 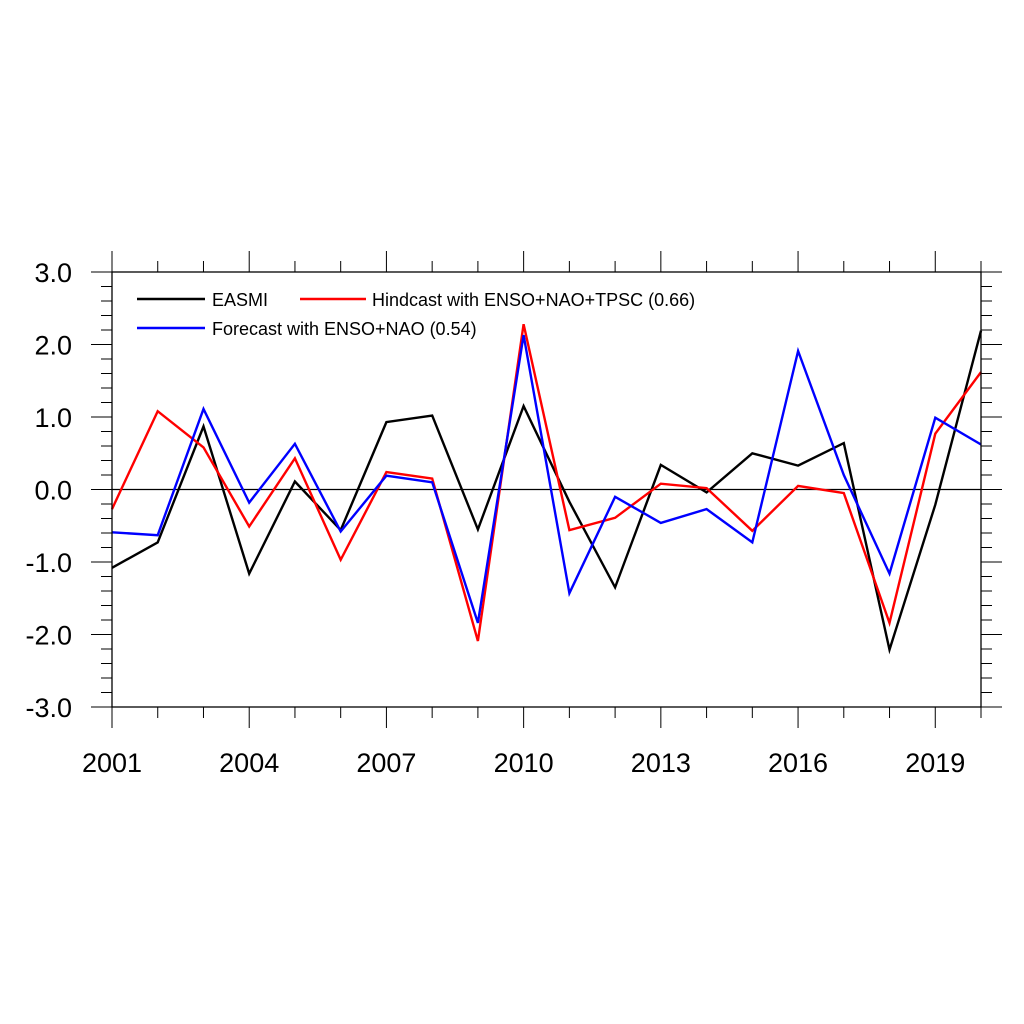 I want to click on legend-label: Forecast with ENSO+NAO (0.54), so click(x=344, y=329).